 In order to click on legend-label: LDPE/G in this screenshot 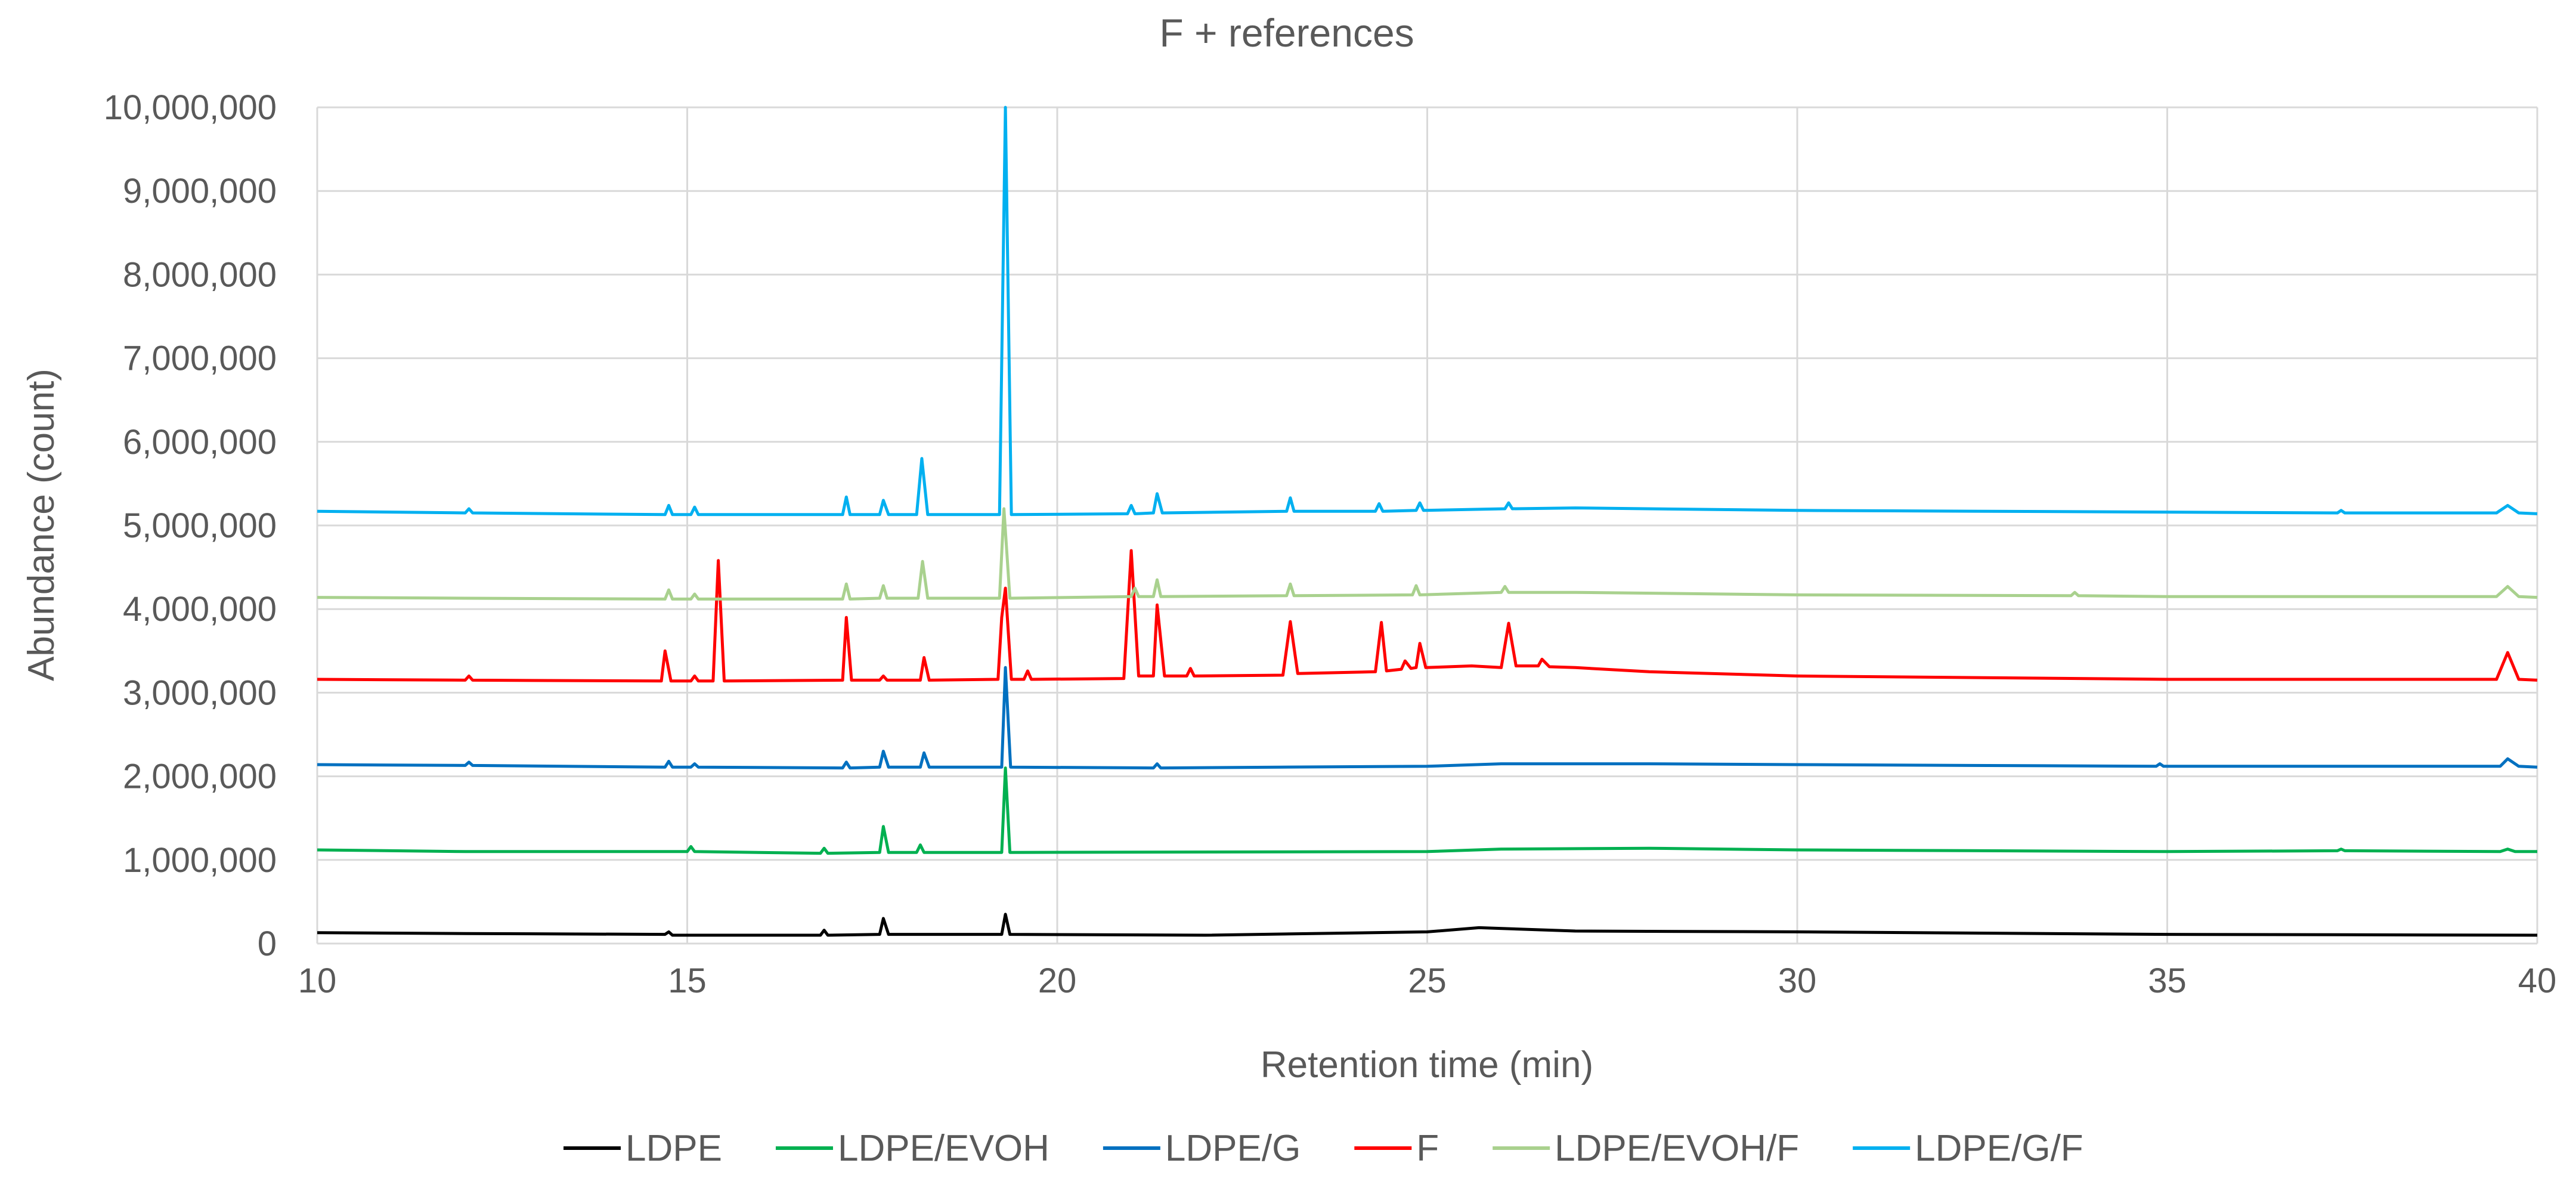, I will do `click(1233, 1148)`.